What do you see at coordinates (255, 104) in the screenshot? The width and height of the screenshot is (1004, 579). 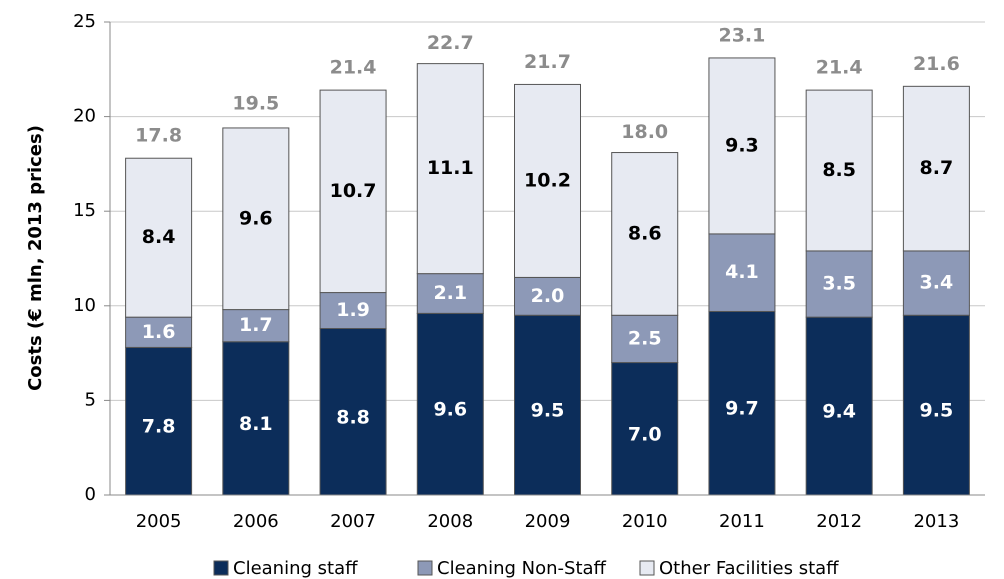 I see `total-label: 19.5` at bounding box center [255, 104].